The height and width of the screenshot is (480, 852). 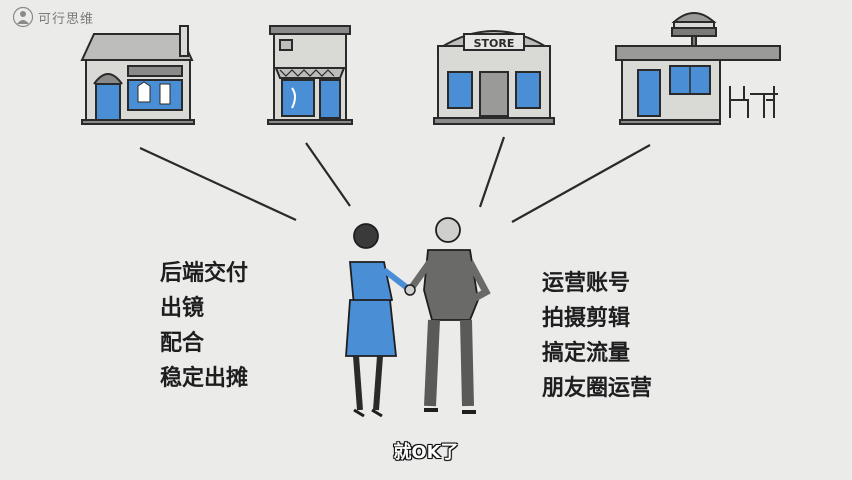 I want to click on logo: 可行思维, so click(x=53, y=17).